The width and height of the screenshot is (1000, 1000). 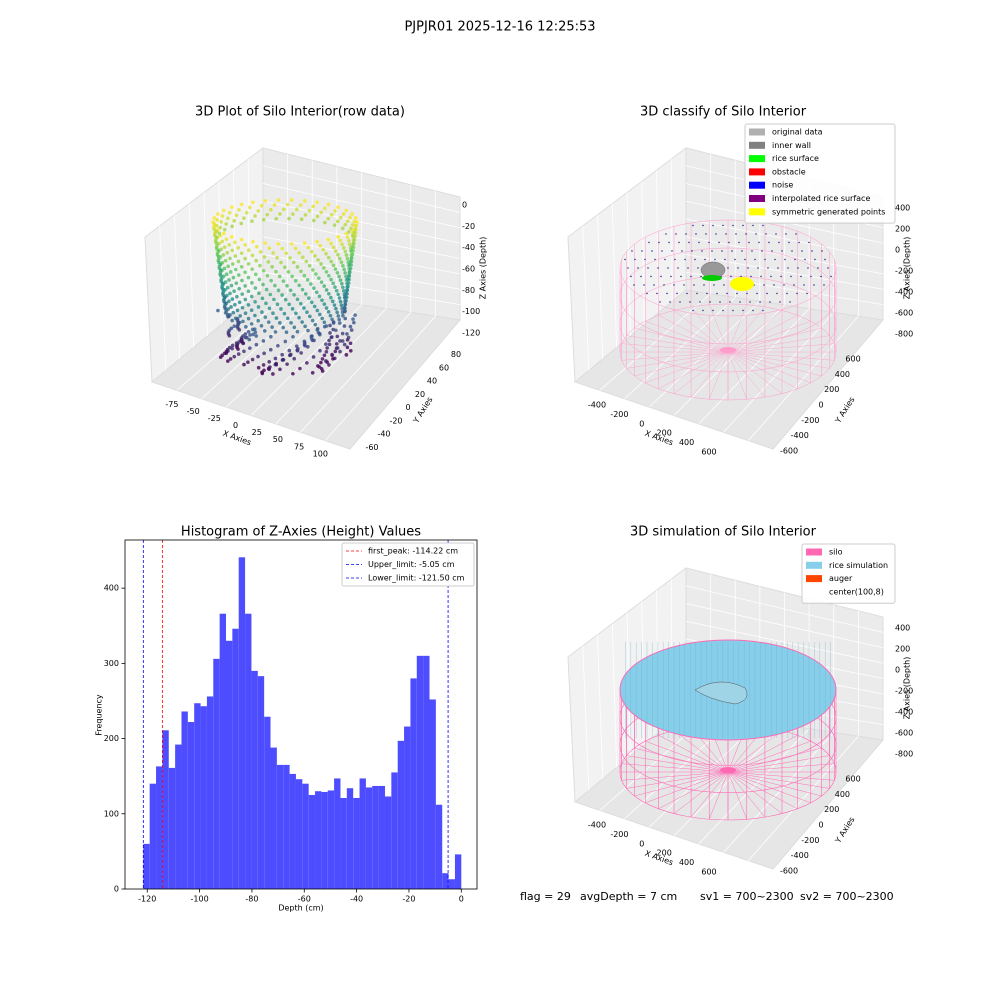 What do you see at coordinates (432, 381) in the screenshot?
I see `y-tick-label: 40` at bounding box center [432, 381].